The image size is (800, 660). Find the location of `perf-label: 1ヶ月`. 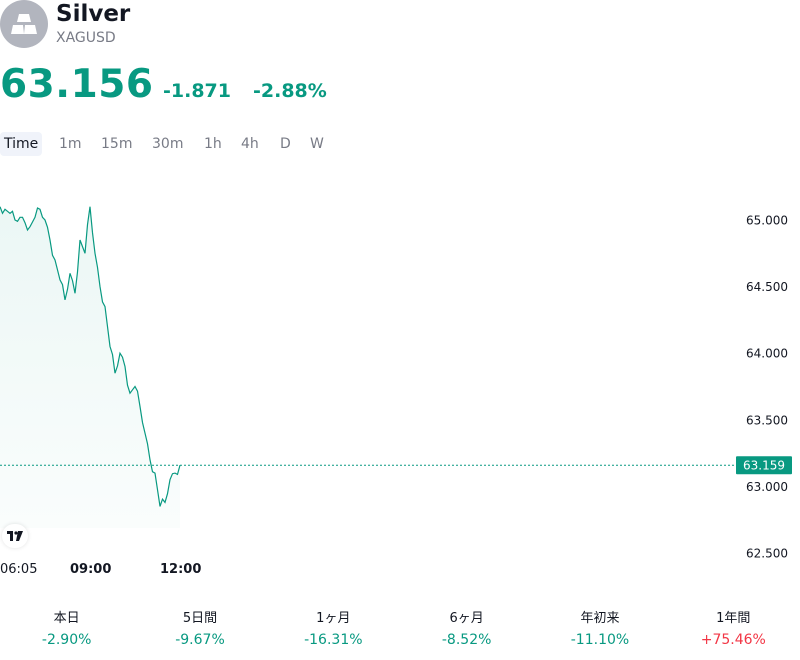

perf-label: 1ヶ月 is located at coordinates (333, 618).